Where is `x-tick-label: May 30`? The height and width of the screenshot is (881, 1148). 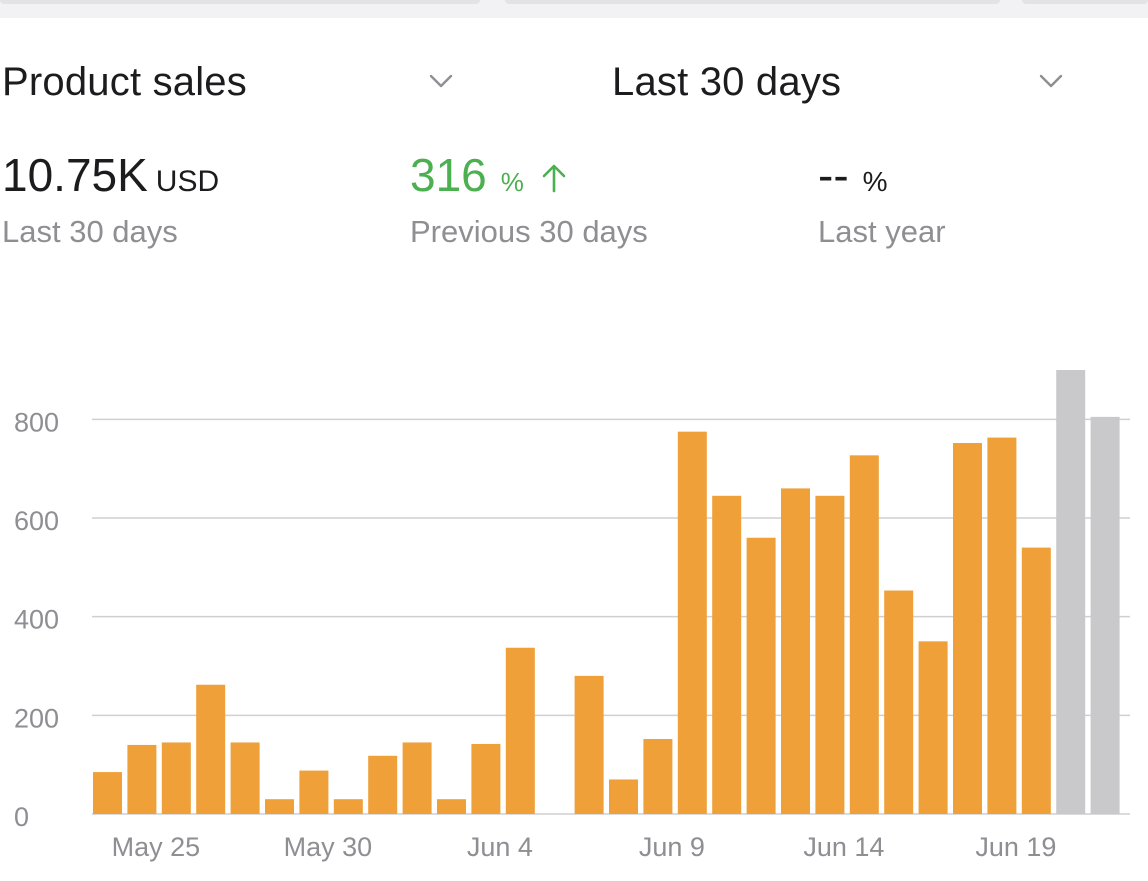
x-tick-label: May 30 is located at coordinates (328, 847).